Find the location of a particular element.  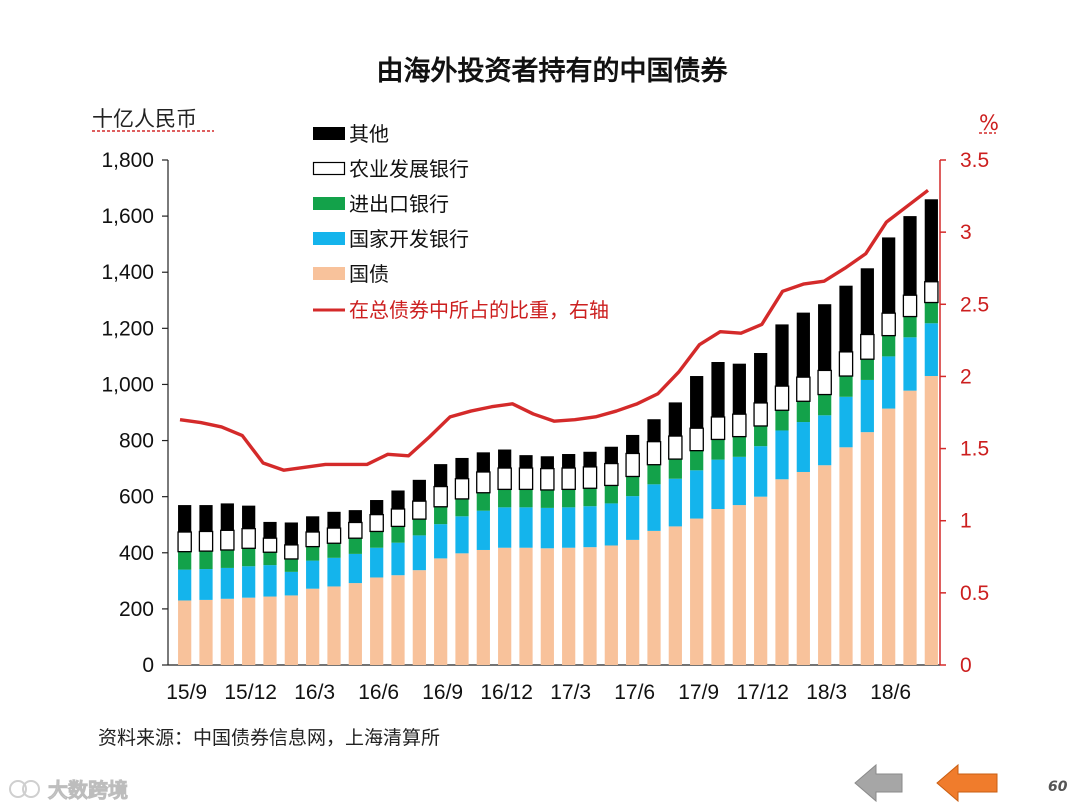

right-axis-unit: % is located at coordinates (989, 123).